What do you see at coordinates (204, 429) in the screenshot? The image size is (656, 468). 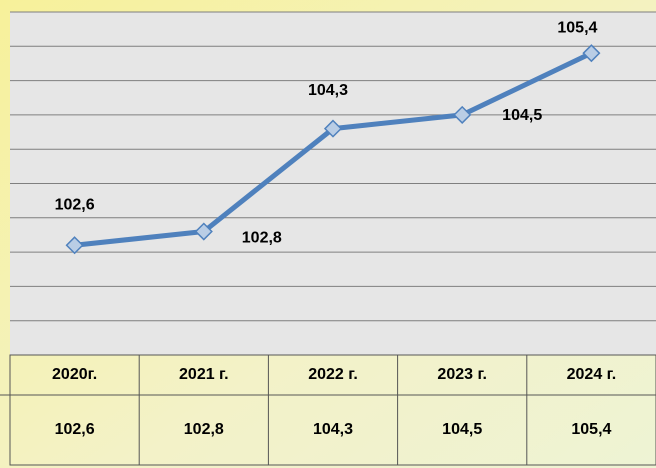 I see `table-value: 102,8` at bounding box center [204, 429].